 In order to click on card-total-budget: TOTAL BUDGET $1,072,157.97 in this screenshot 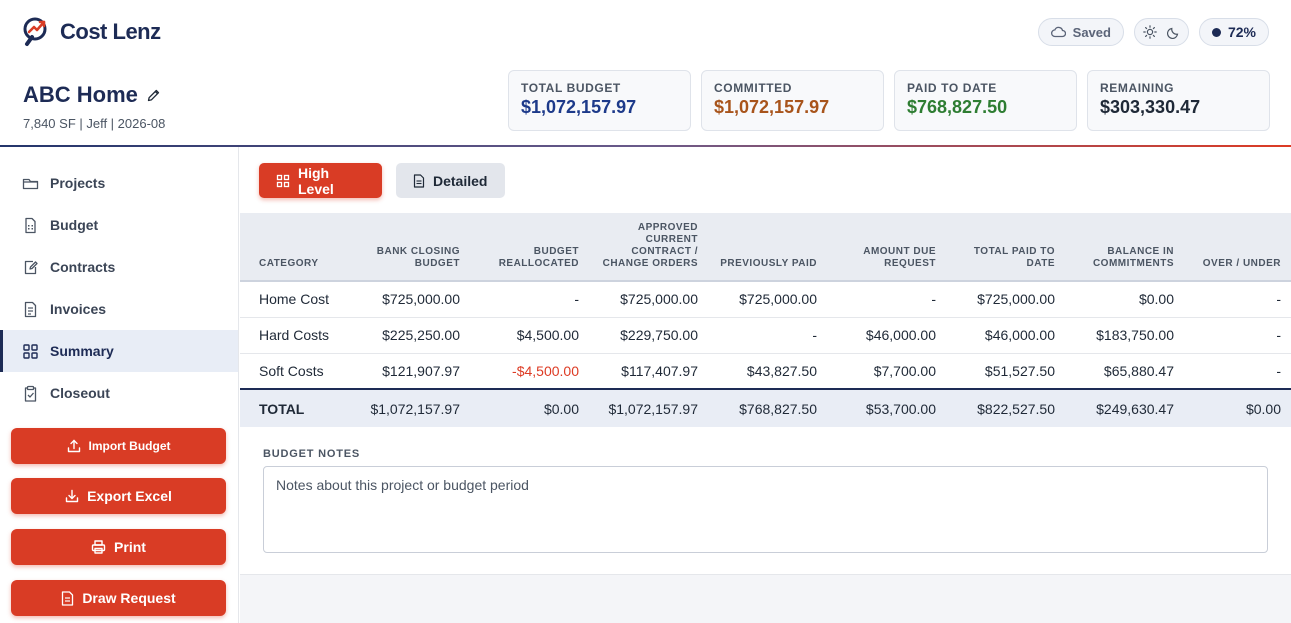, I will do `click(599, 100)`.